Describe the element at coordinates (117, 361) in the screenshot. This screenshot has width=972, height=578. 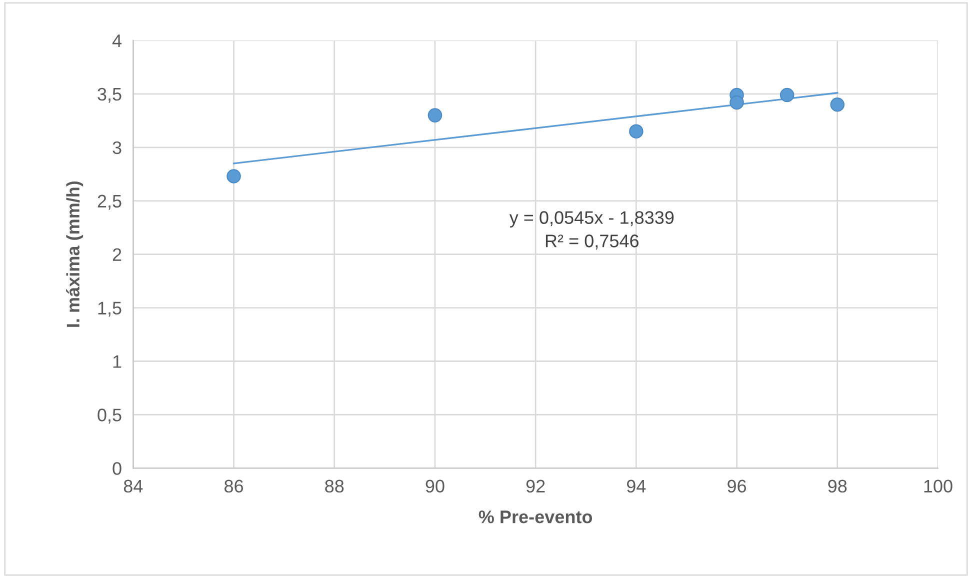
I see `y-tick-label: 1` at that location.